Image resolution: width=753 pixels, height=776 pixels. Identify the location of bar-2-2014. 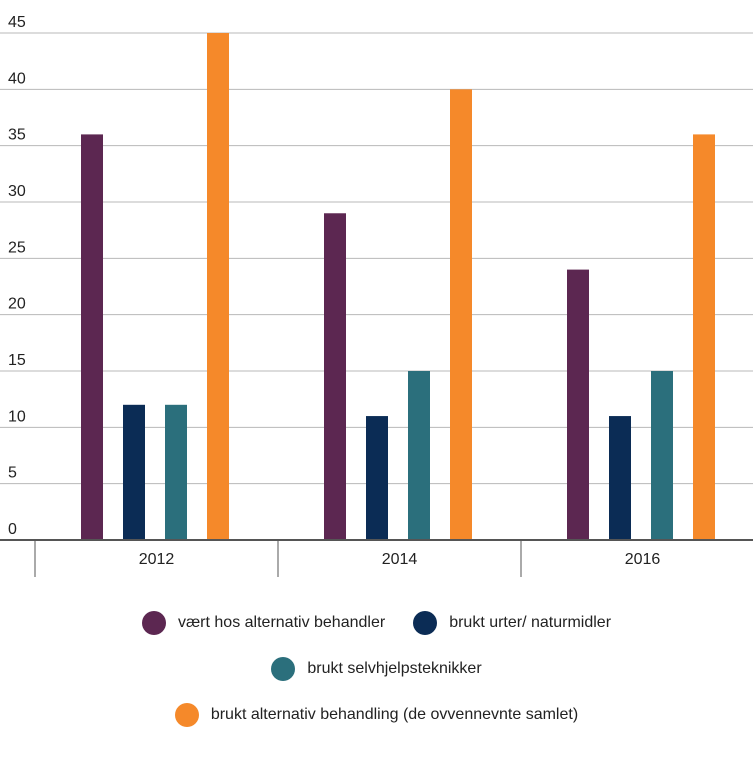
(377, 478).